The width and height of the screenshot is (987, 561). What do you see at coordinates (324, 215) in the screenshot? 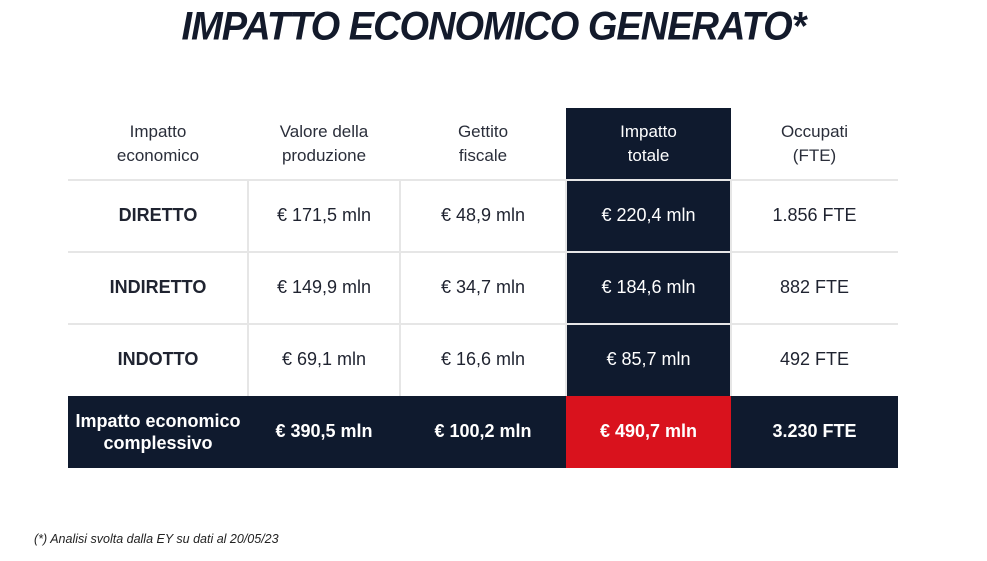
I see `cell-valore-diretto: € 171,5 mln` at bounding box center [324, 215].